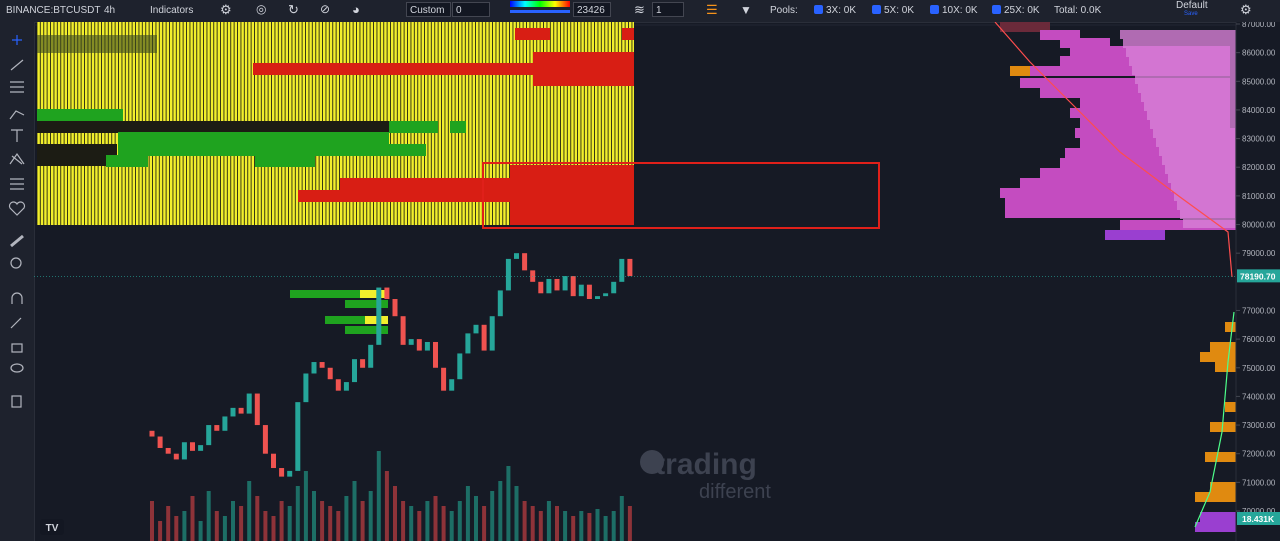  What do you see at coordinates (17, 87) in the screenshot?
I see `fib-tool` at bounding box center [17, 87].